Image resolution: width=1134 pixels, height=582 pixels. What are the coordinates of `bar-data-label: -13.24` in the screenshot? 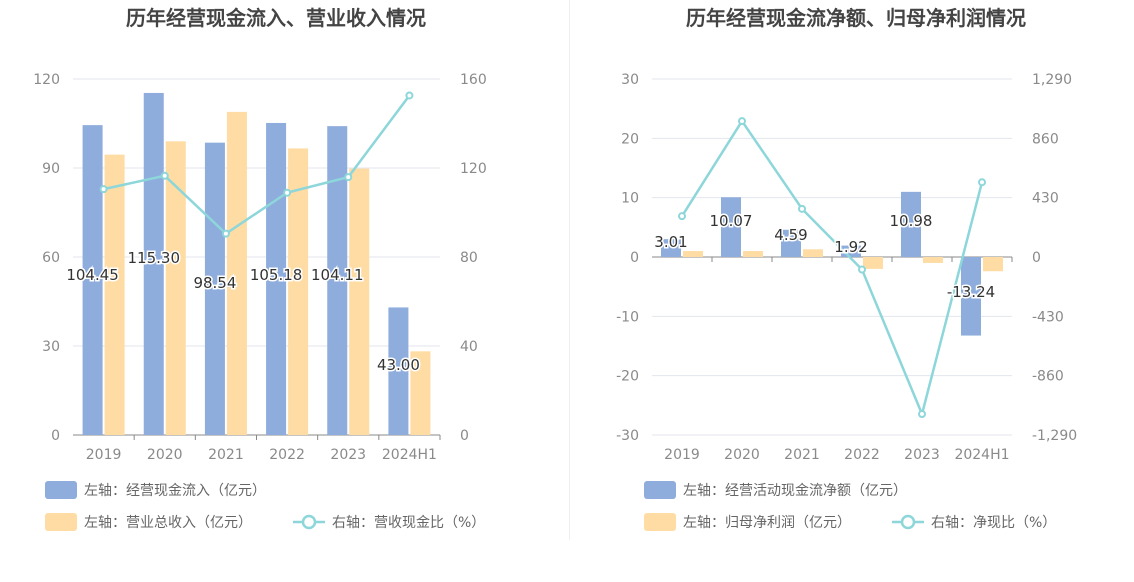 It's located at (971, 292).